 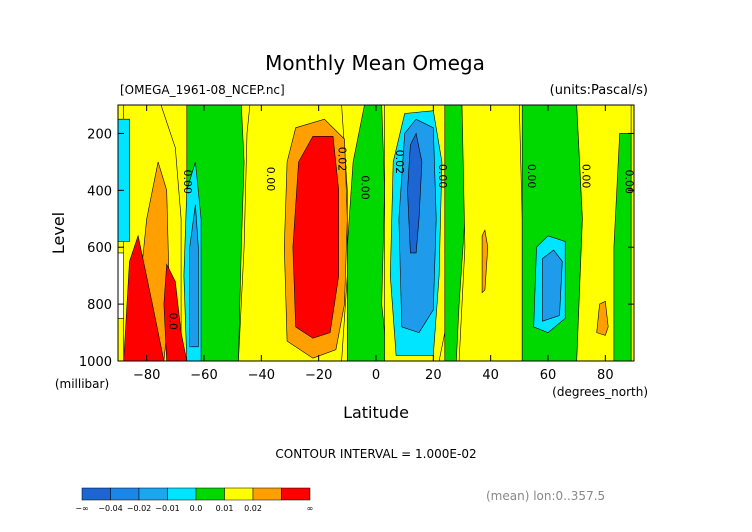 I want to click on y-tick-label: 200, so click(x=99, y=134).